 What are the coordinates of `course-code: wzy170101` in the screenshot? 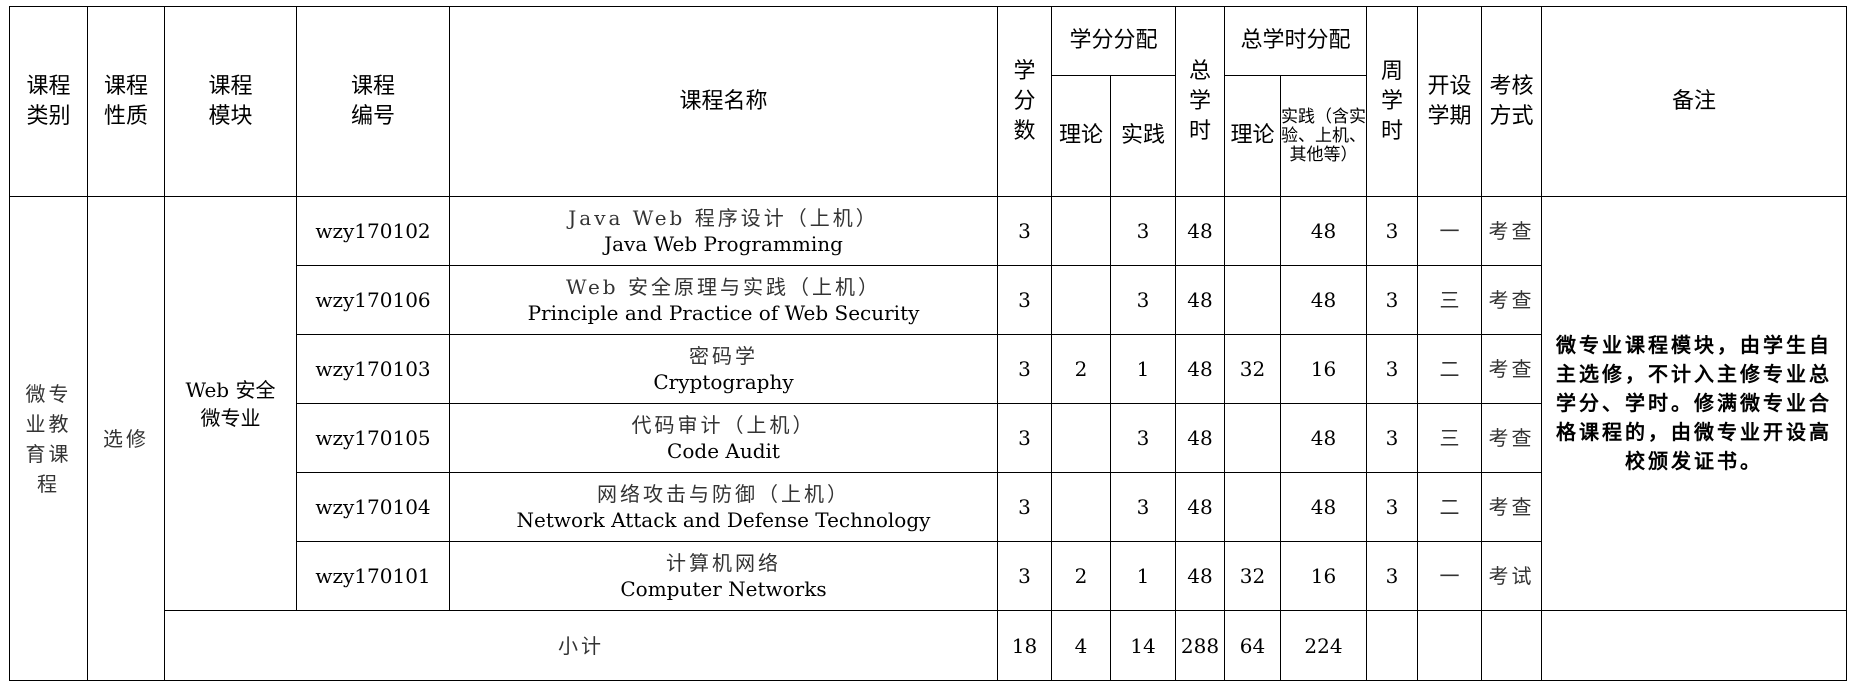 It's located at (373, 576).